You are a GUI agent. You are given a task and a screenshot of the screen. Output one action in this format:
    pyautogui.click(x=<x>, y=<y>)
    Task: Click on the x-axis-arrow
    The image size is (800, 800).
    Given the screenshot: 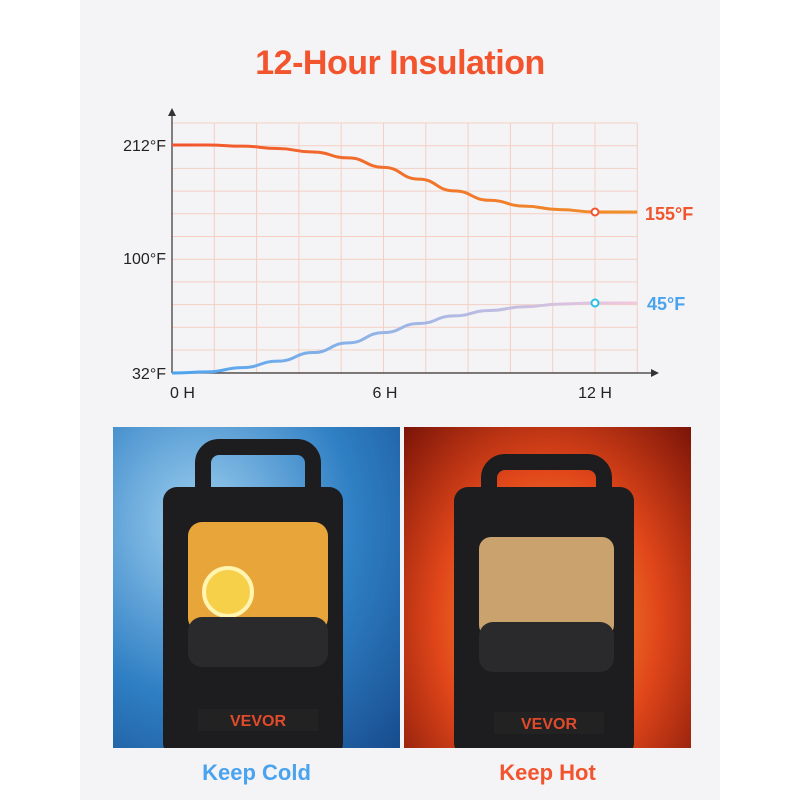 What is the action you would take?
    pyautogui.click(x=655, y=373)
    